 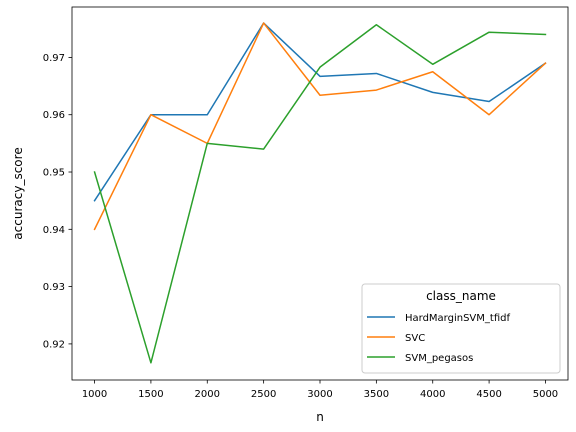 What do you see at coordinates (54, 344) in the screenshot?
I see `y-tick-label: 0.92` at bounding box center [54, 344].